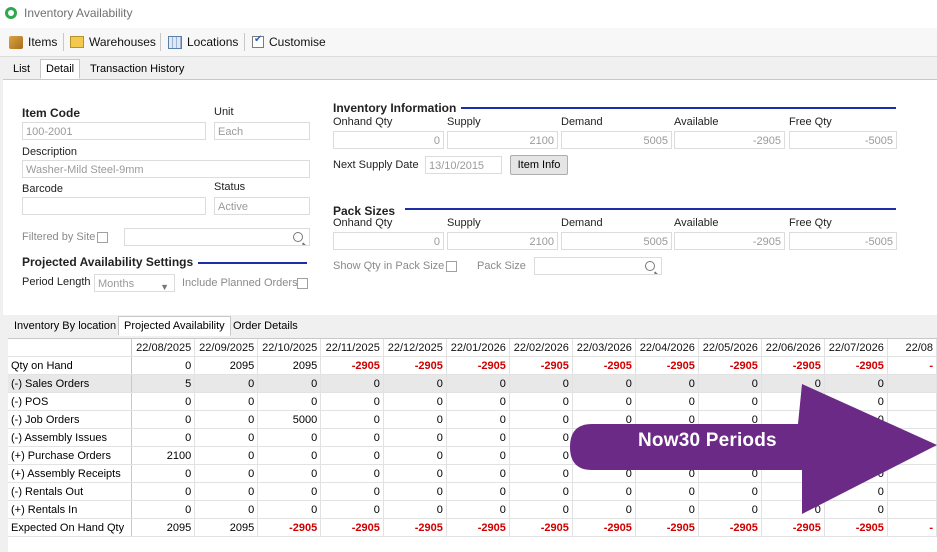 This screenshot has width=937, height=552. What do you see at coordinates (22, 69) in the screenshot?
I see `tab-list: List` at bounding box center [22, 69].